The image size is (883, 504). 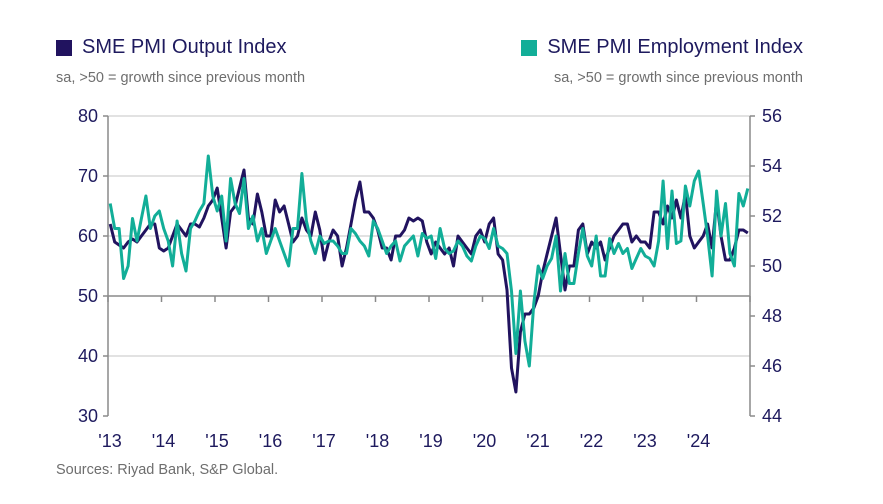 What do you see at coordinates (772, 416) in the screenshot?
I see `right-tick-label: 44` at bounding box center [772, 416].